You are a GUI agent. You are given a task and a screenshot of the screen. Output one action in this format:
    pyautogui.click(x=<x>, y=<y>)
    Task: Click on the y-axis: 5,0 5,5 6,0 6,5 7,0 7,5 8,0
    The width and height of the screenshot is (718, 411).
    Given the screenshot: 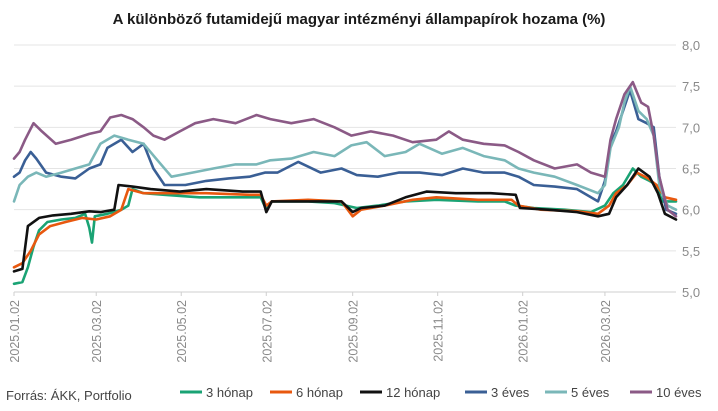 What is the action you would take?
    pyautogui.click(x=691, y=169)
    